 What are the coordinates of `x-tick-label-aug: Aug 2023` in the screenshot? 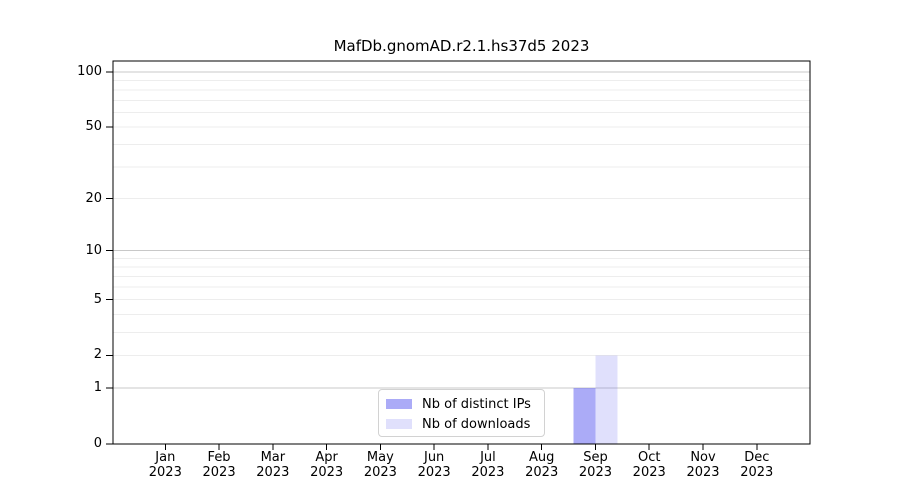 It's located at (542, 465).